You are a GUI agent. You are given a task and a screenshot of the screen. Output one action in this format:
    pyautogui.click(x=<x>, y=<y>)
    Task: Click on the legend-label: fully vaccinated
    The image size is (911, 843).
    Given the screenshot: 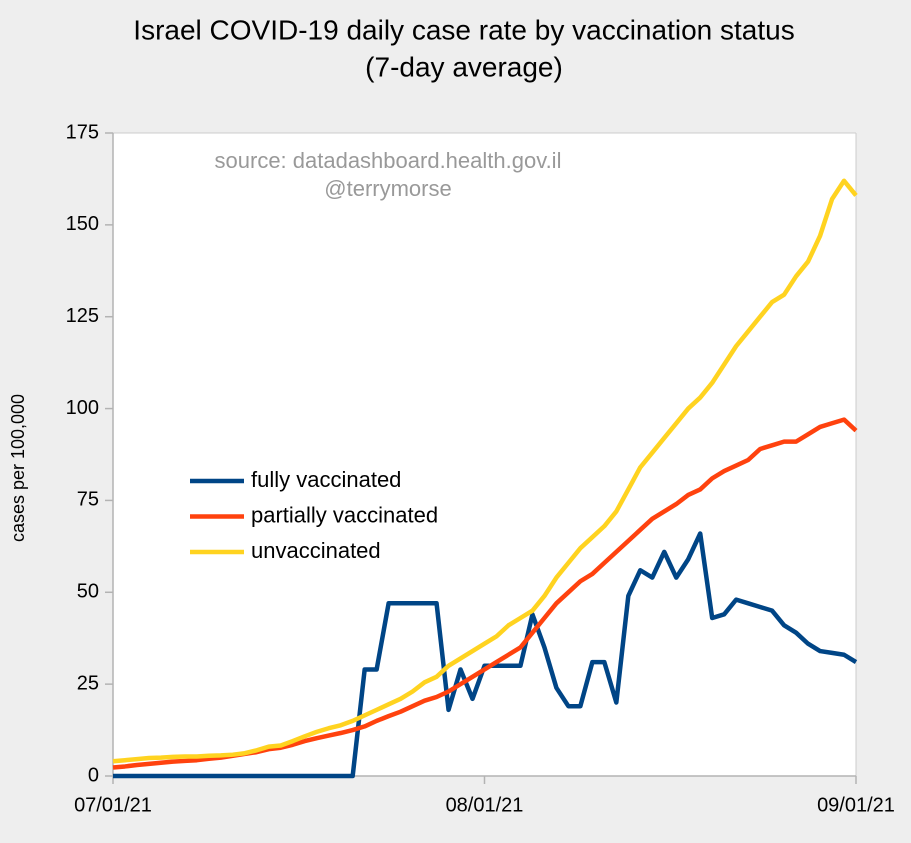 What is the action you would take?
    pyautogui.click(x=326, y=479)
    